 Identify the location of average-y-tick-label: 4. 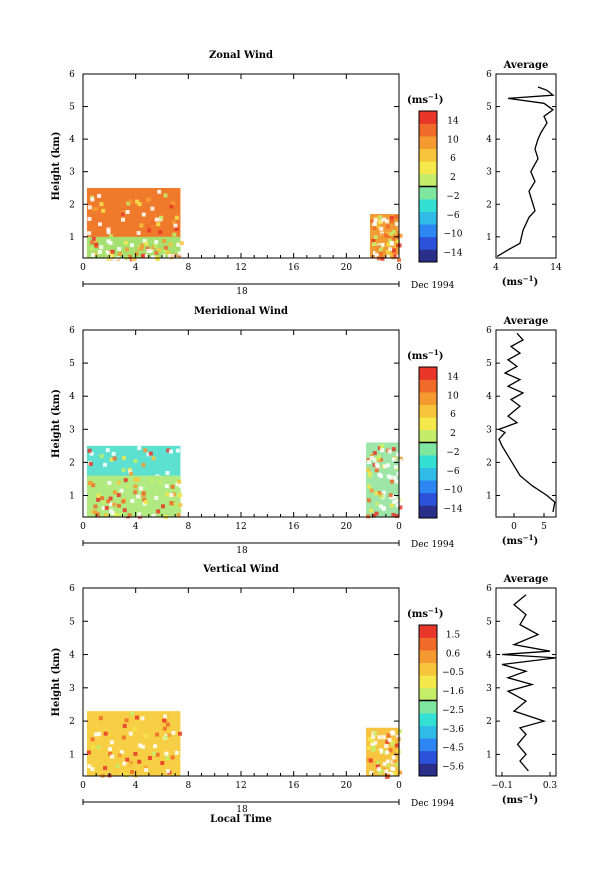
(489, 397).